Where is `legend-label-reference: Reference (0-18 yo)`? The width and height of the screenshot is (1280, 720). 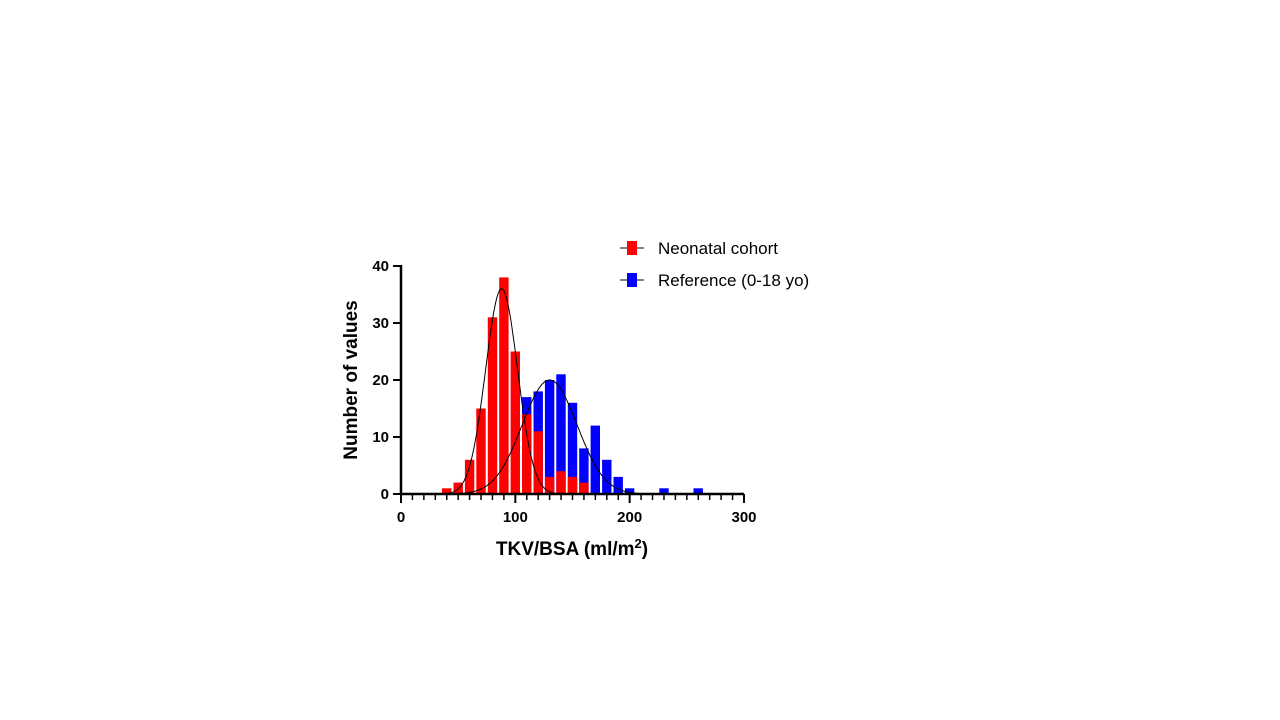 legend-label-reference: Reference (0-18 yo) is located at coordinates (733, 280).